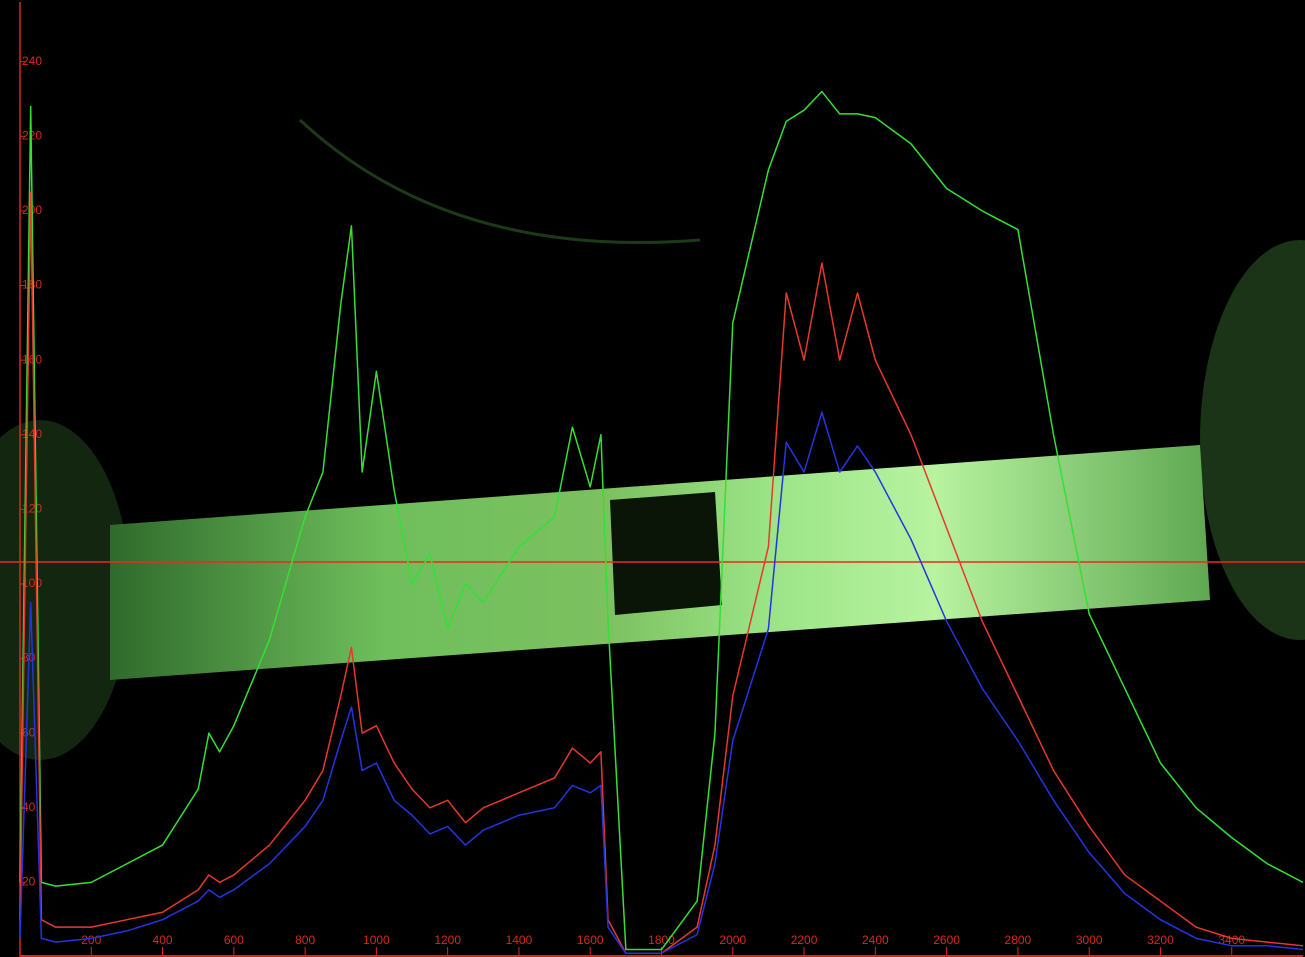 Image resolution: width=1305 pixels, height=957 pixels. What do you see at coordinates (234, 940) in the screenshot?
I see `x-tick-label: 600` at bounding box center [234, 940].